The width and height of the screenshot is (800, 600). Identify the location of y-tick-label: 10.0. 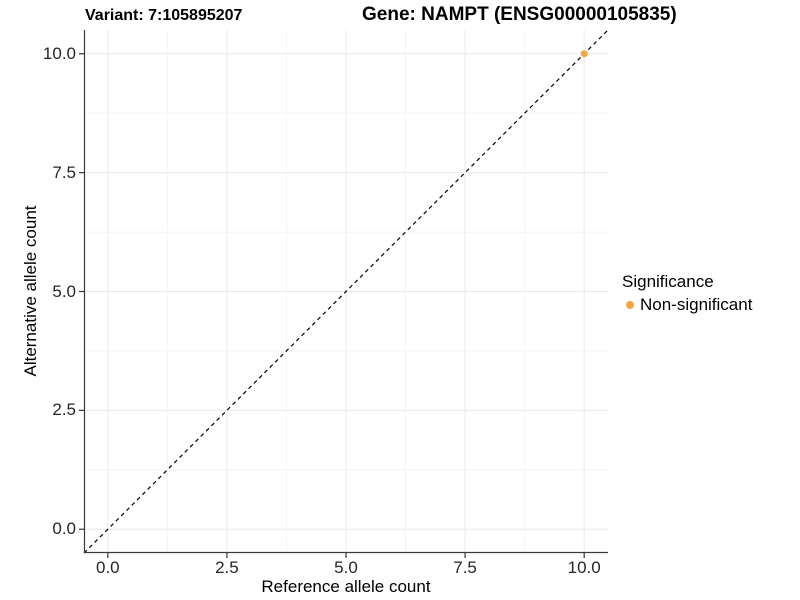
(59, 53).